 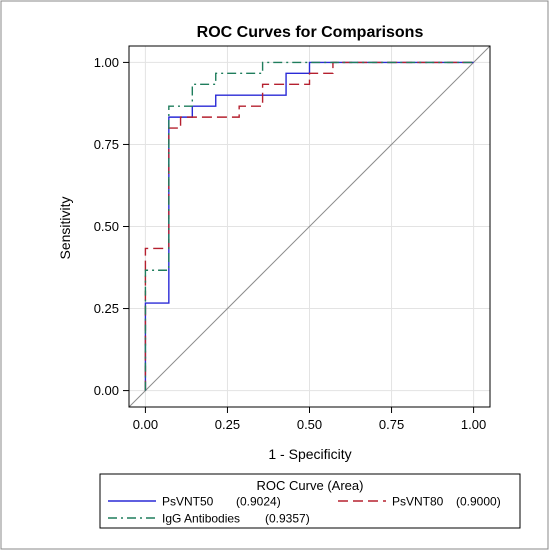 I want to click on x-tick-label: 0.75, so click(x=391, y=424).